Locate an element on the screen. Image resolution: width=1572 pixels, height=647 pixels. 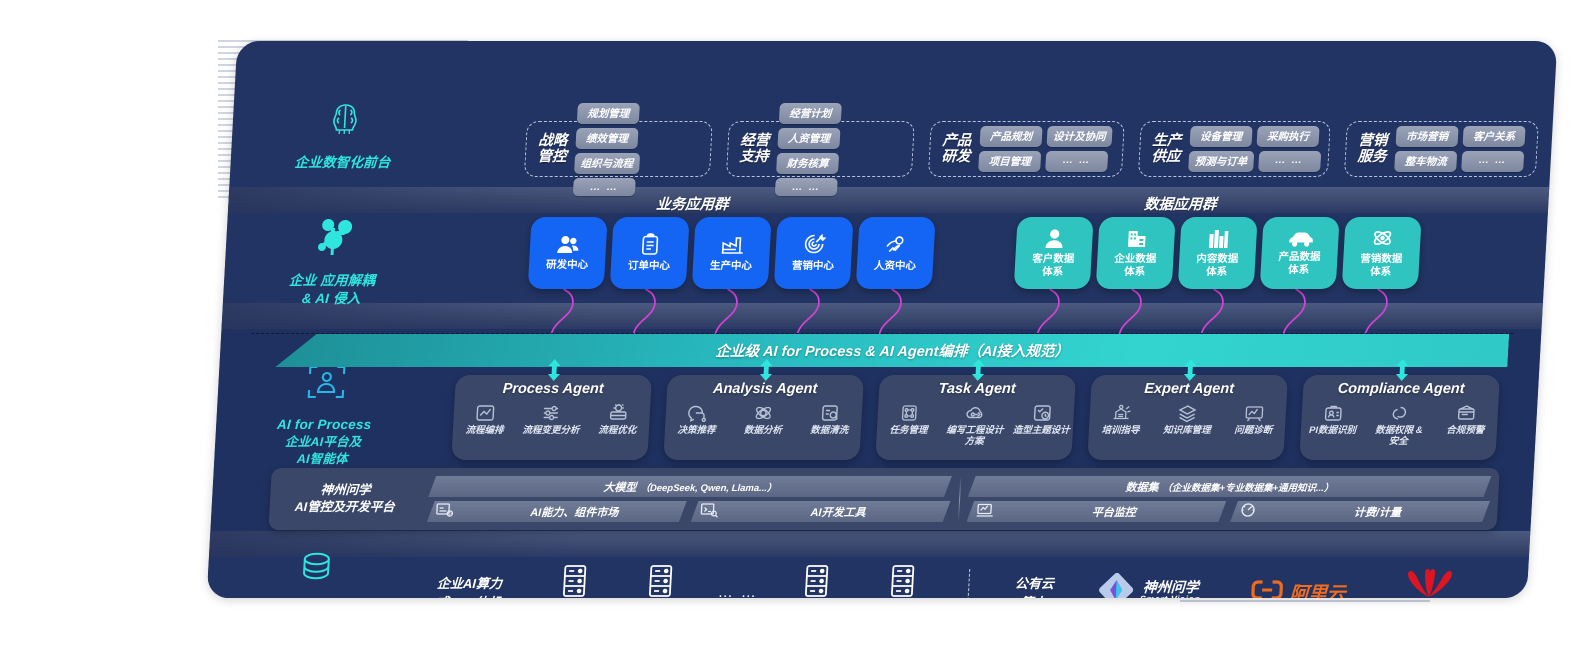
monitor-icon is located at coordinates (984, 511).